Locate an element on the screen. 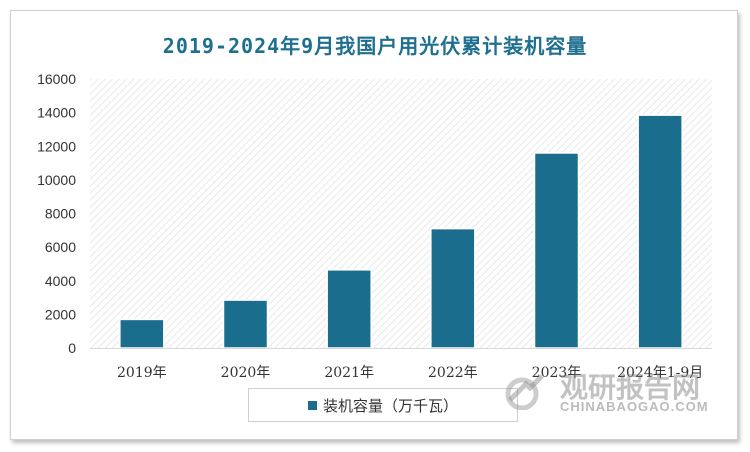  y-tick-label: 4000 is located at coordinates (60, 281).